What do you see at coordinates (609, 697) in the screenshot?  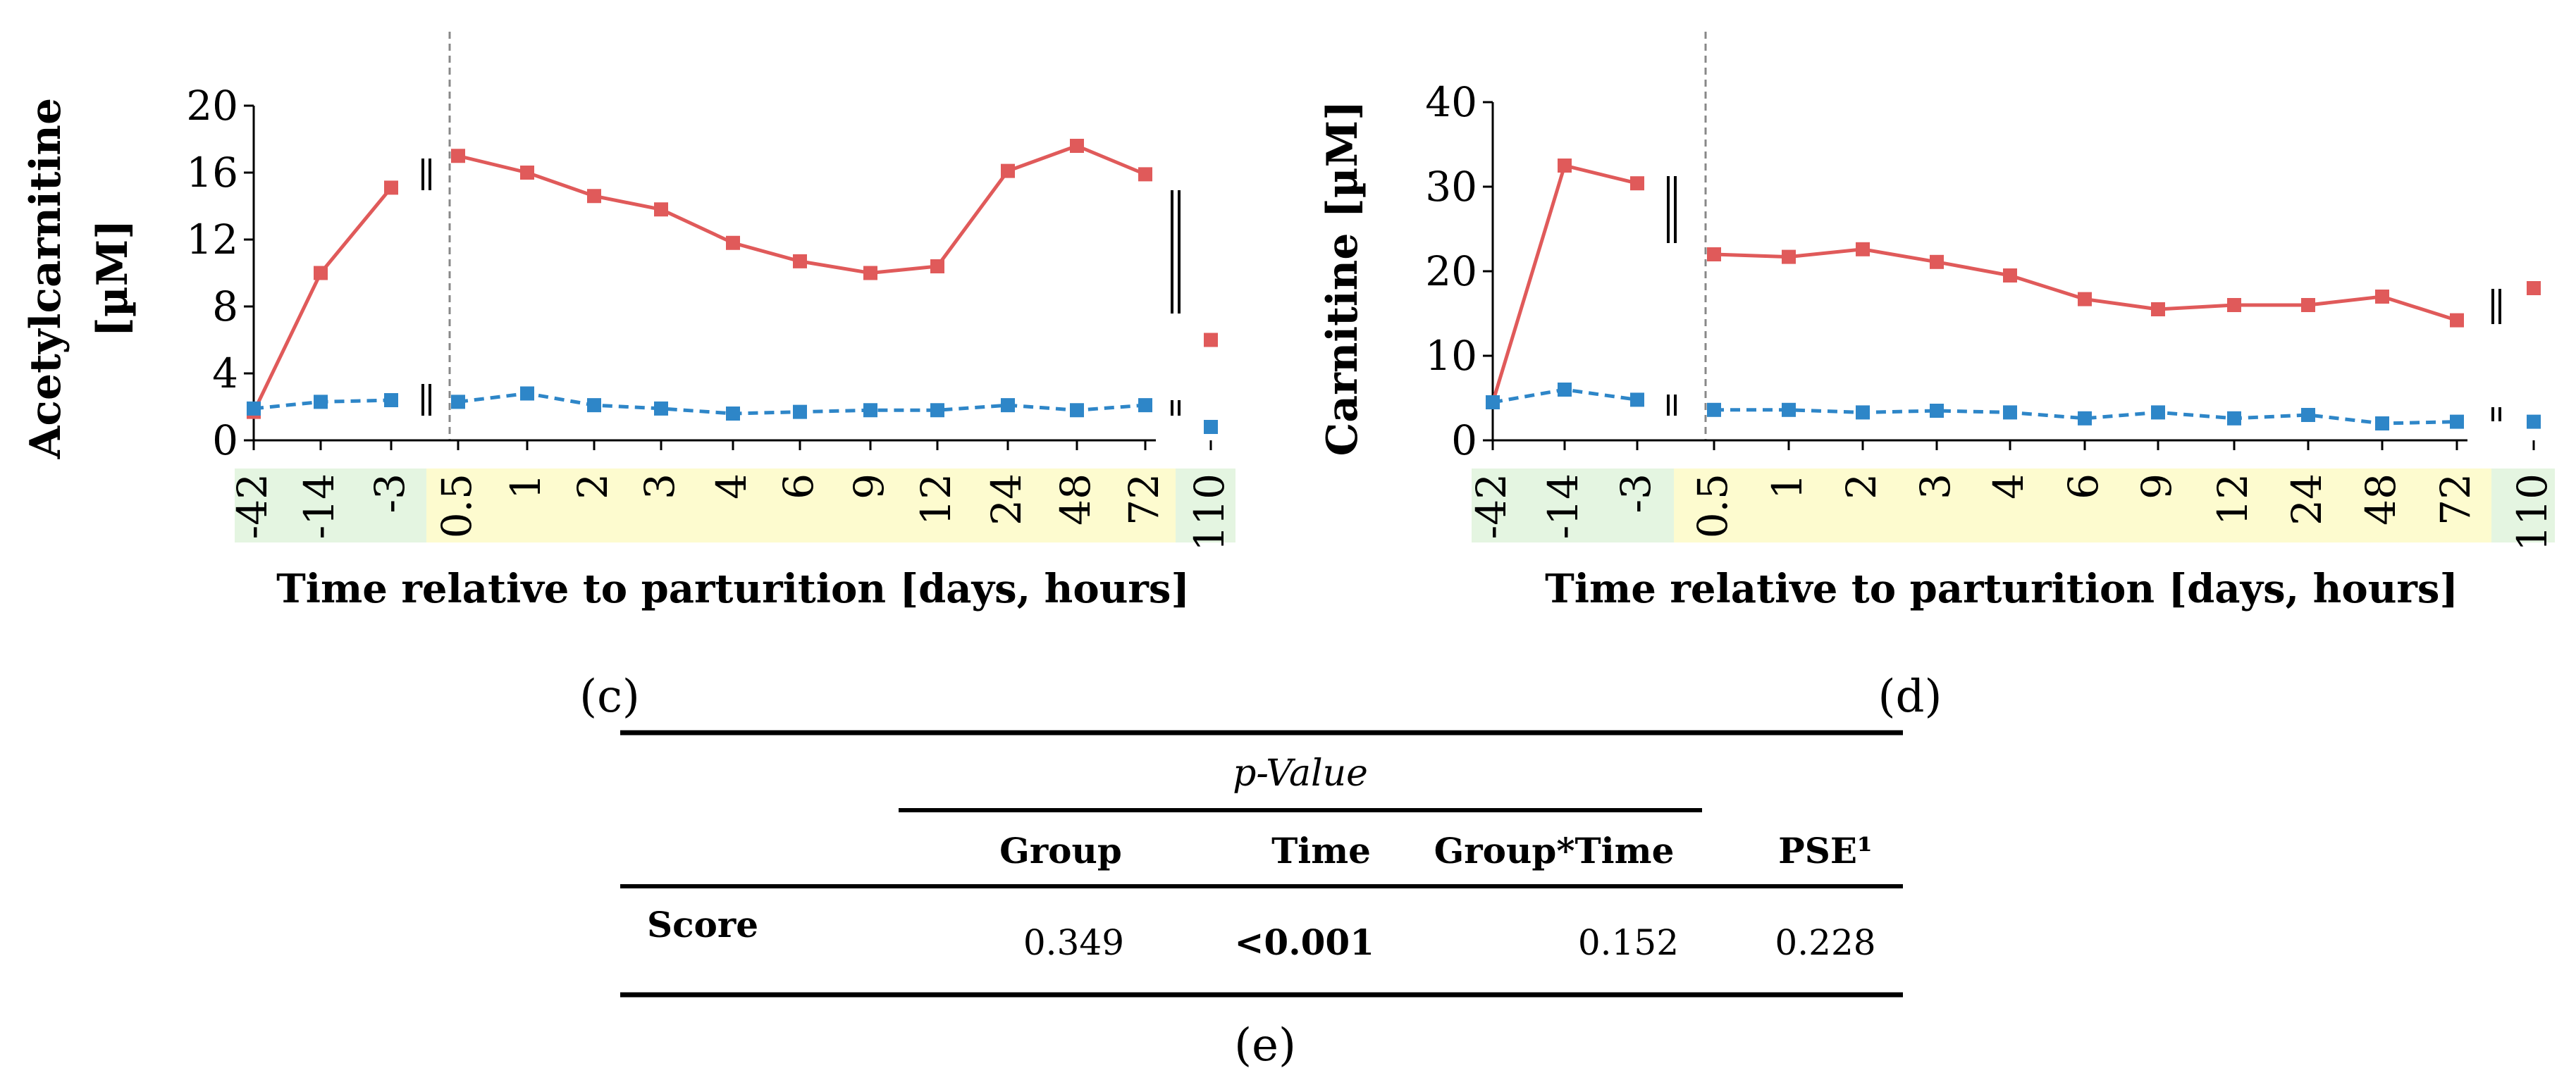 I see `panel-label-c: (c)` at bounding box center [609, 697].